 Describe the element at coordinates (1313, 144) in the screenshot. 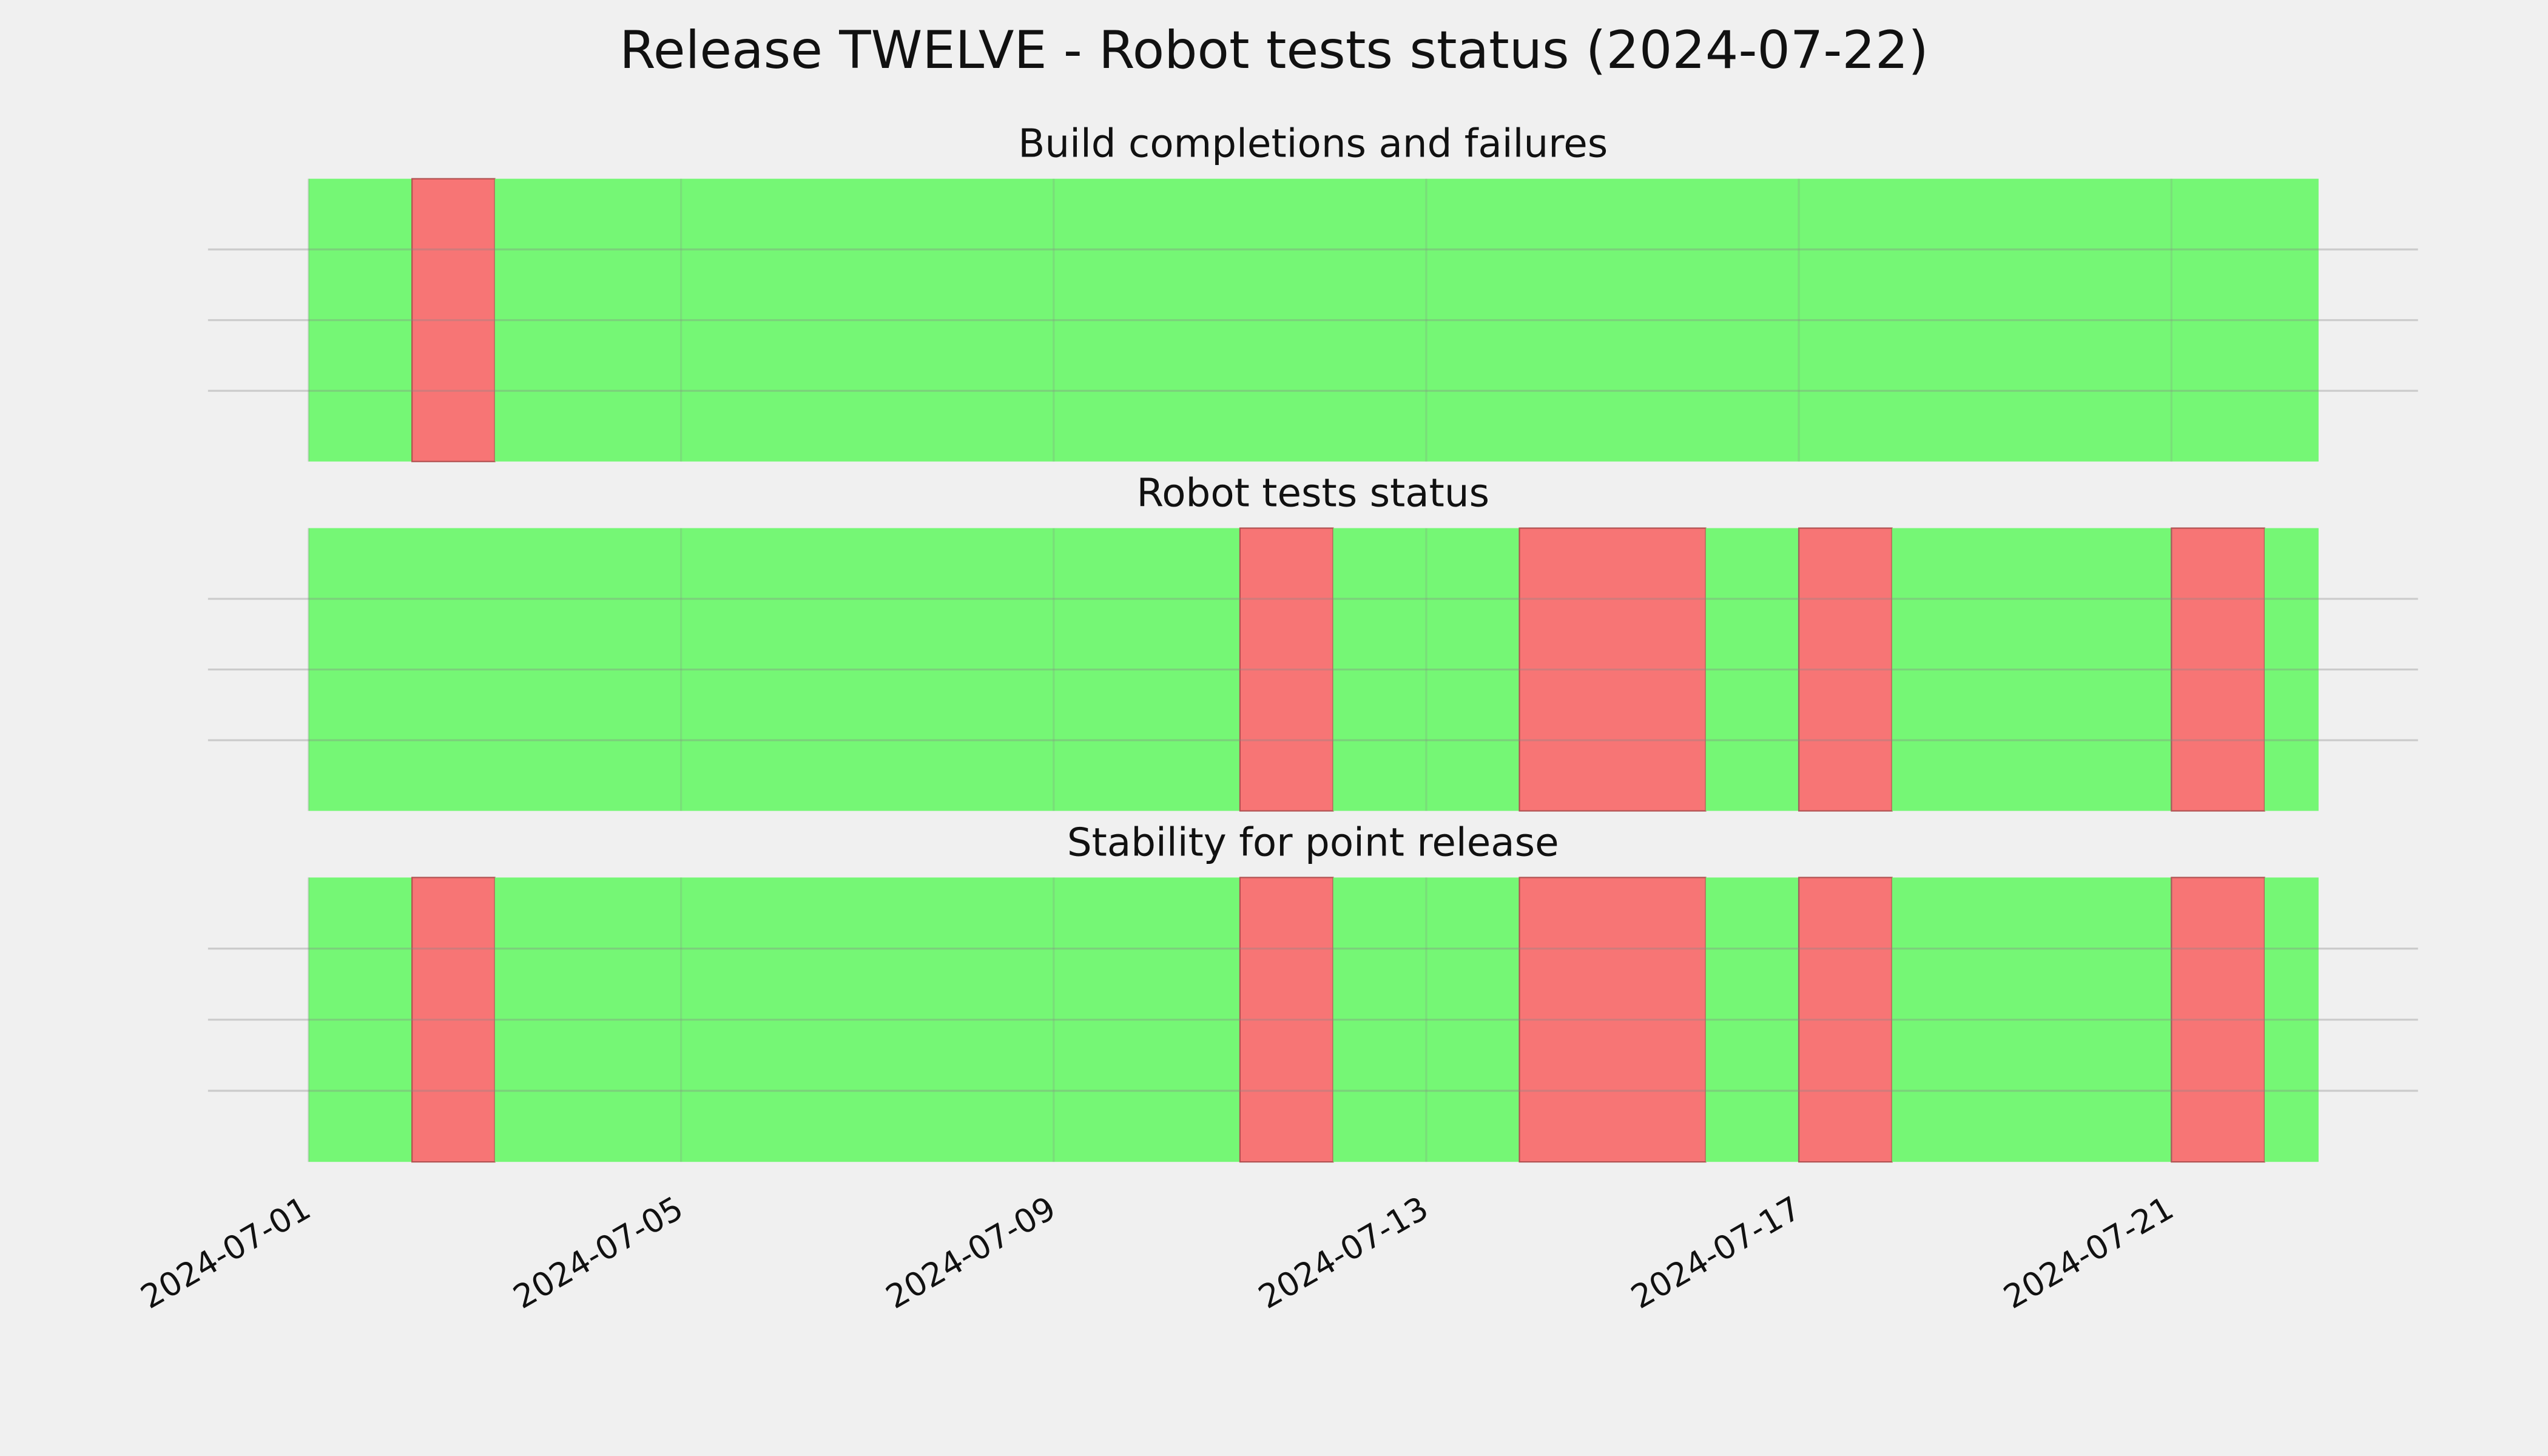

I see `panel-title: Build completions and failures` at that location.